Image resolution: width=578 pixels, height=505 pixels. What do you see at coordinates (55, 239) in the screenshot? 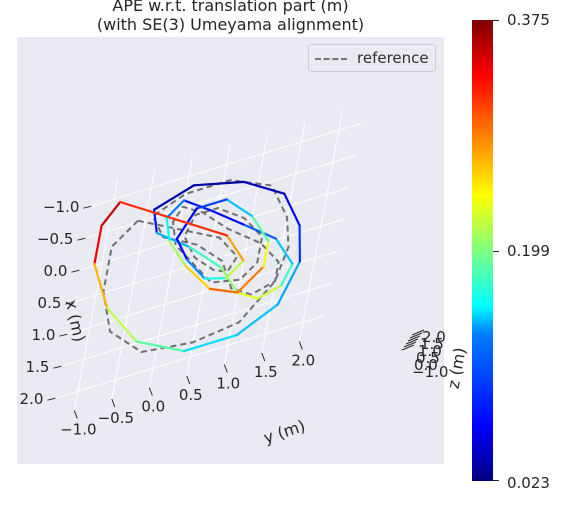
I see `x-tick-label: −0.5` at bounding box center [55, 239].